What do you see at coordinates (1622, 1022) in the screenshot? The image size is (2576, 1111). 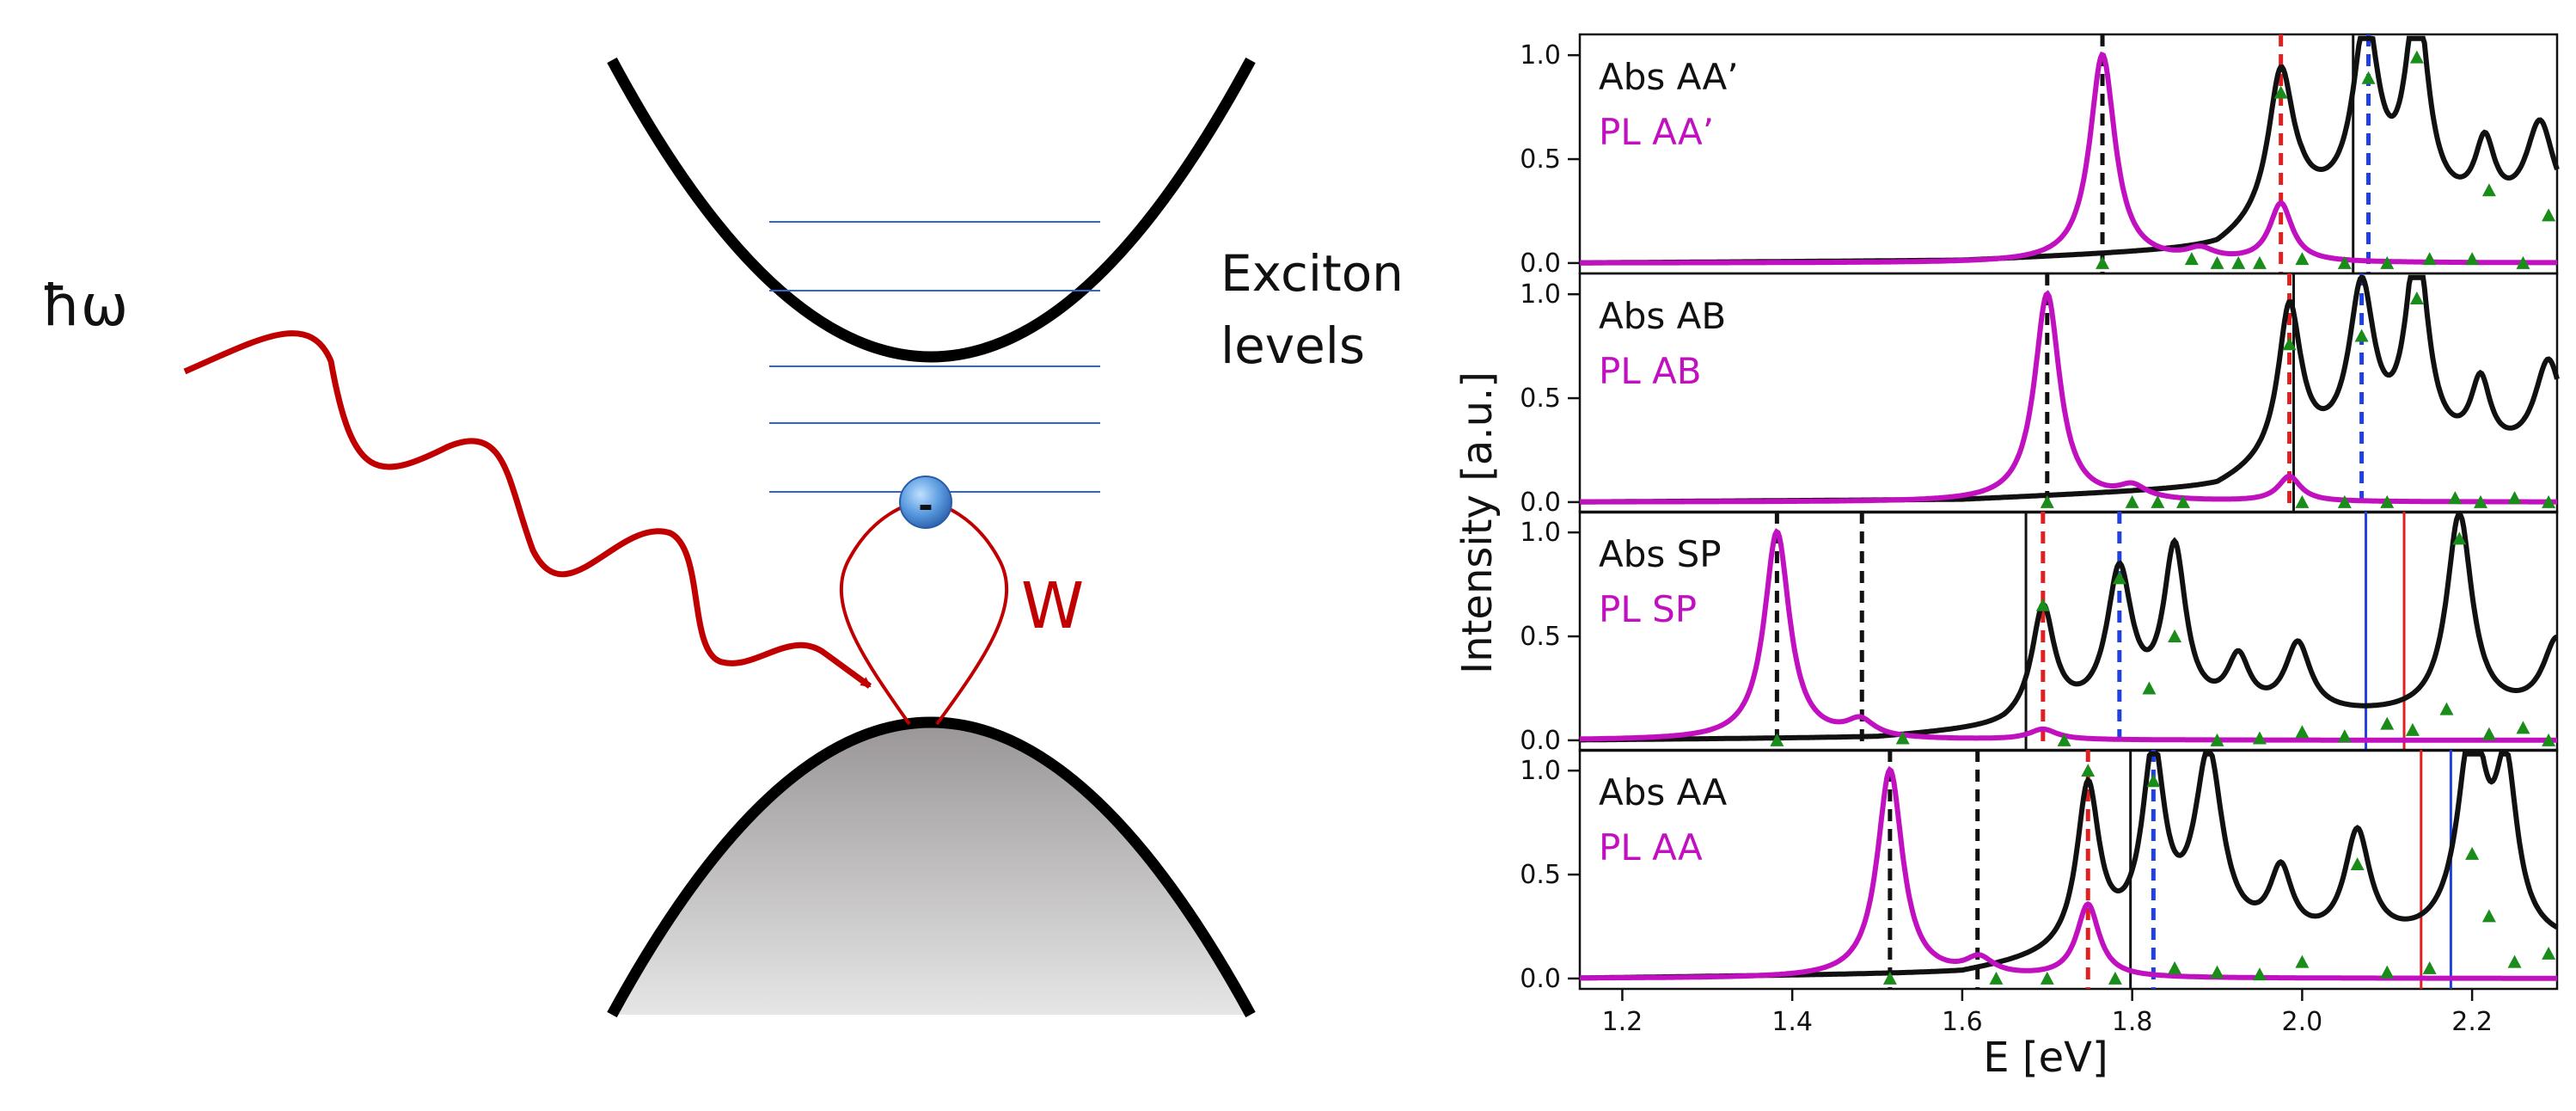 I see `x-tick-label: 1.2` at bounding box center [1622, 1022].